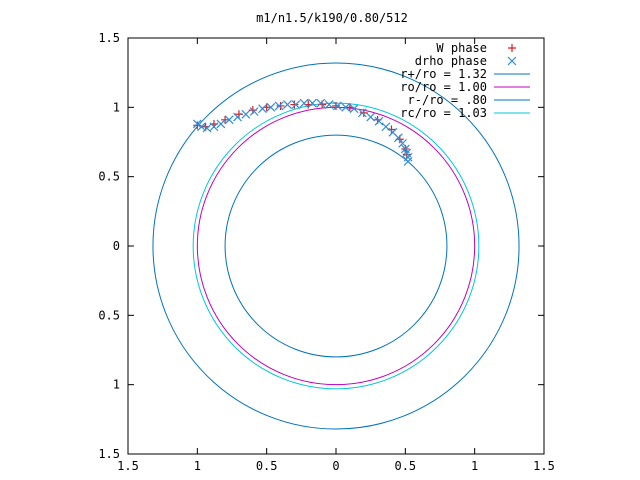  What do you see at coordinates (128, 466) in the screenshot?
I see `x-tick-label-0: 1.5` at bounding box center [128, 466].